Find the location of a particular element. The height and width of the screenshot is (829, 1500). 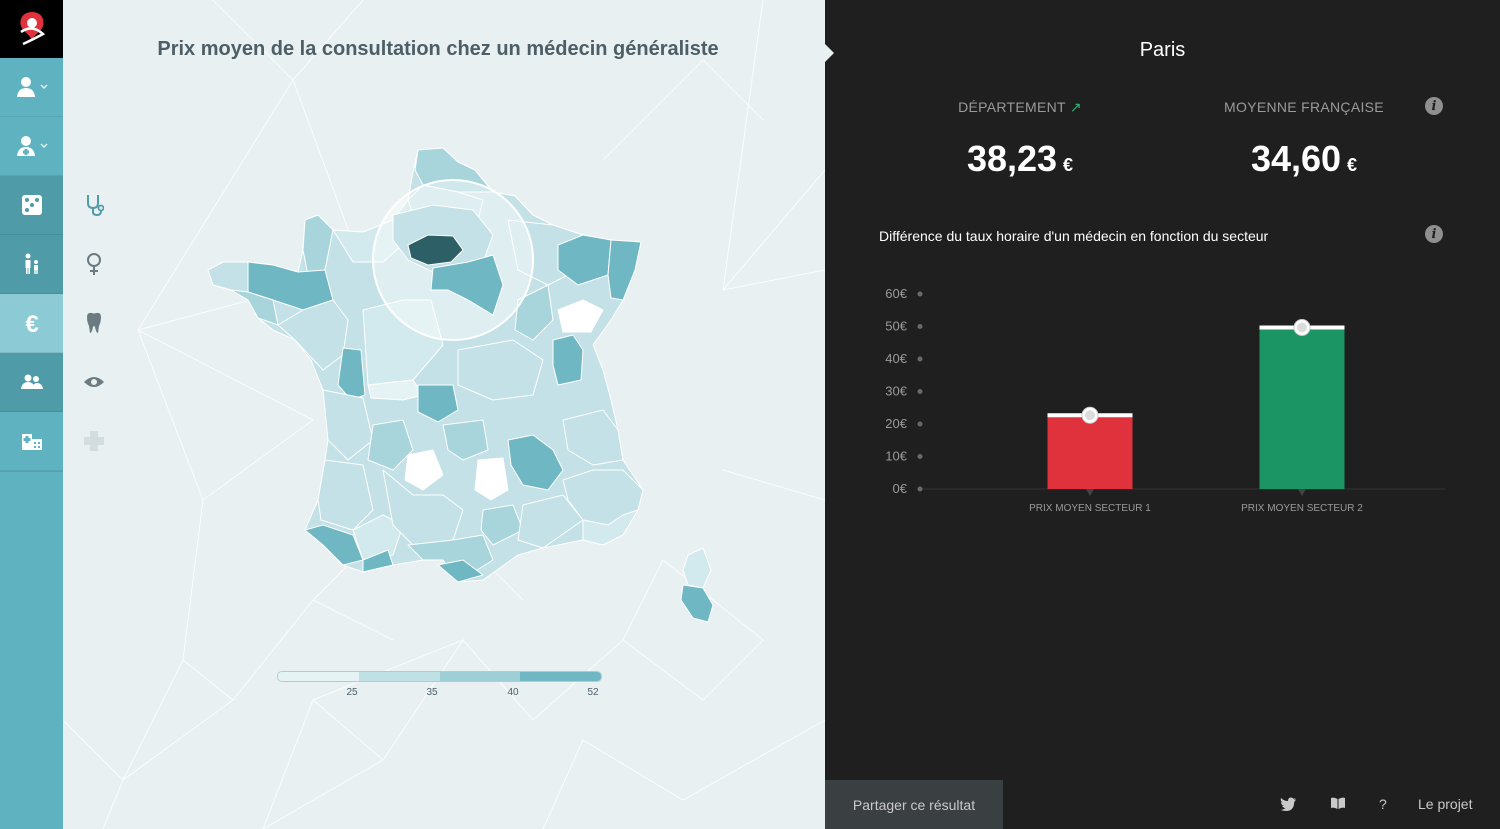

region-doubs is located at coordinates (580, 316).